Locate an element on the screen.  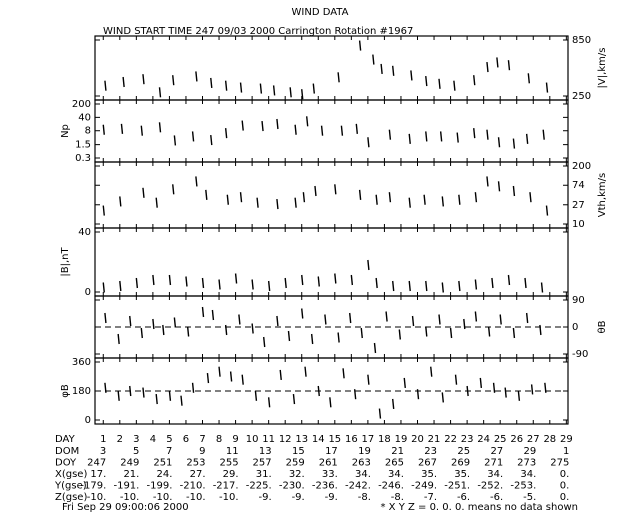
x-tick-label: 28 is located at coordinates (549, 439).